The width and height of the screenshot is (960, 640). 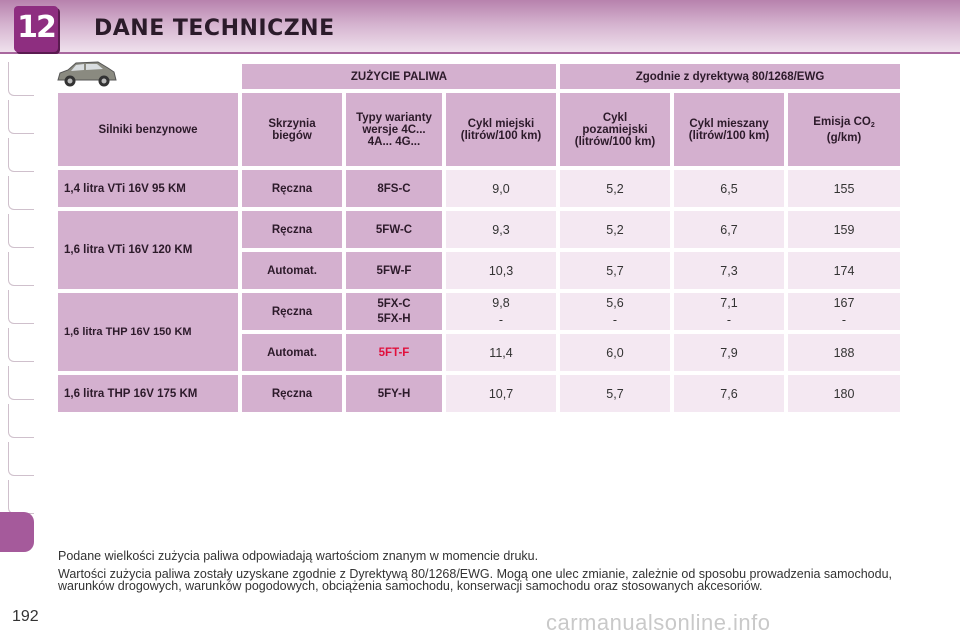 I want to click on col-header-combined: Cykl mieszany (litrów/100 km), so click(x=729, y=129).